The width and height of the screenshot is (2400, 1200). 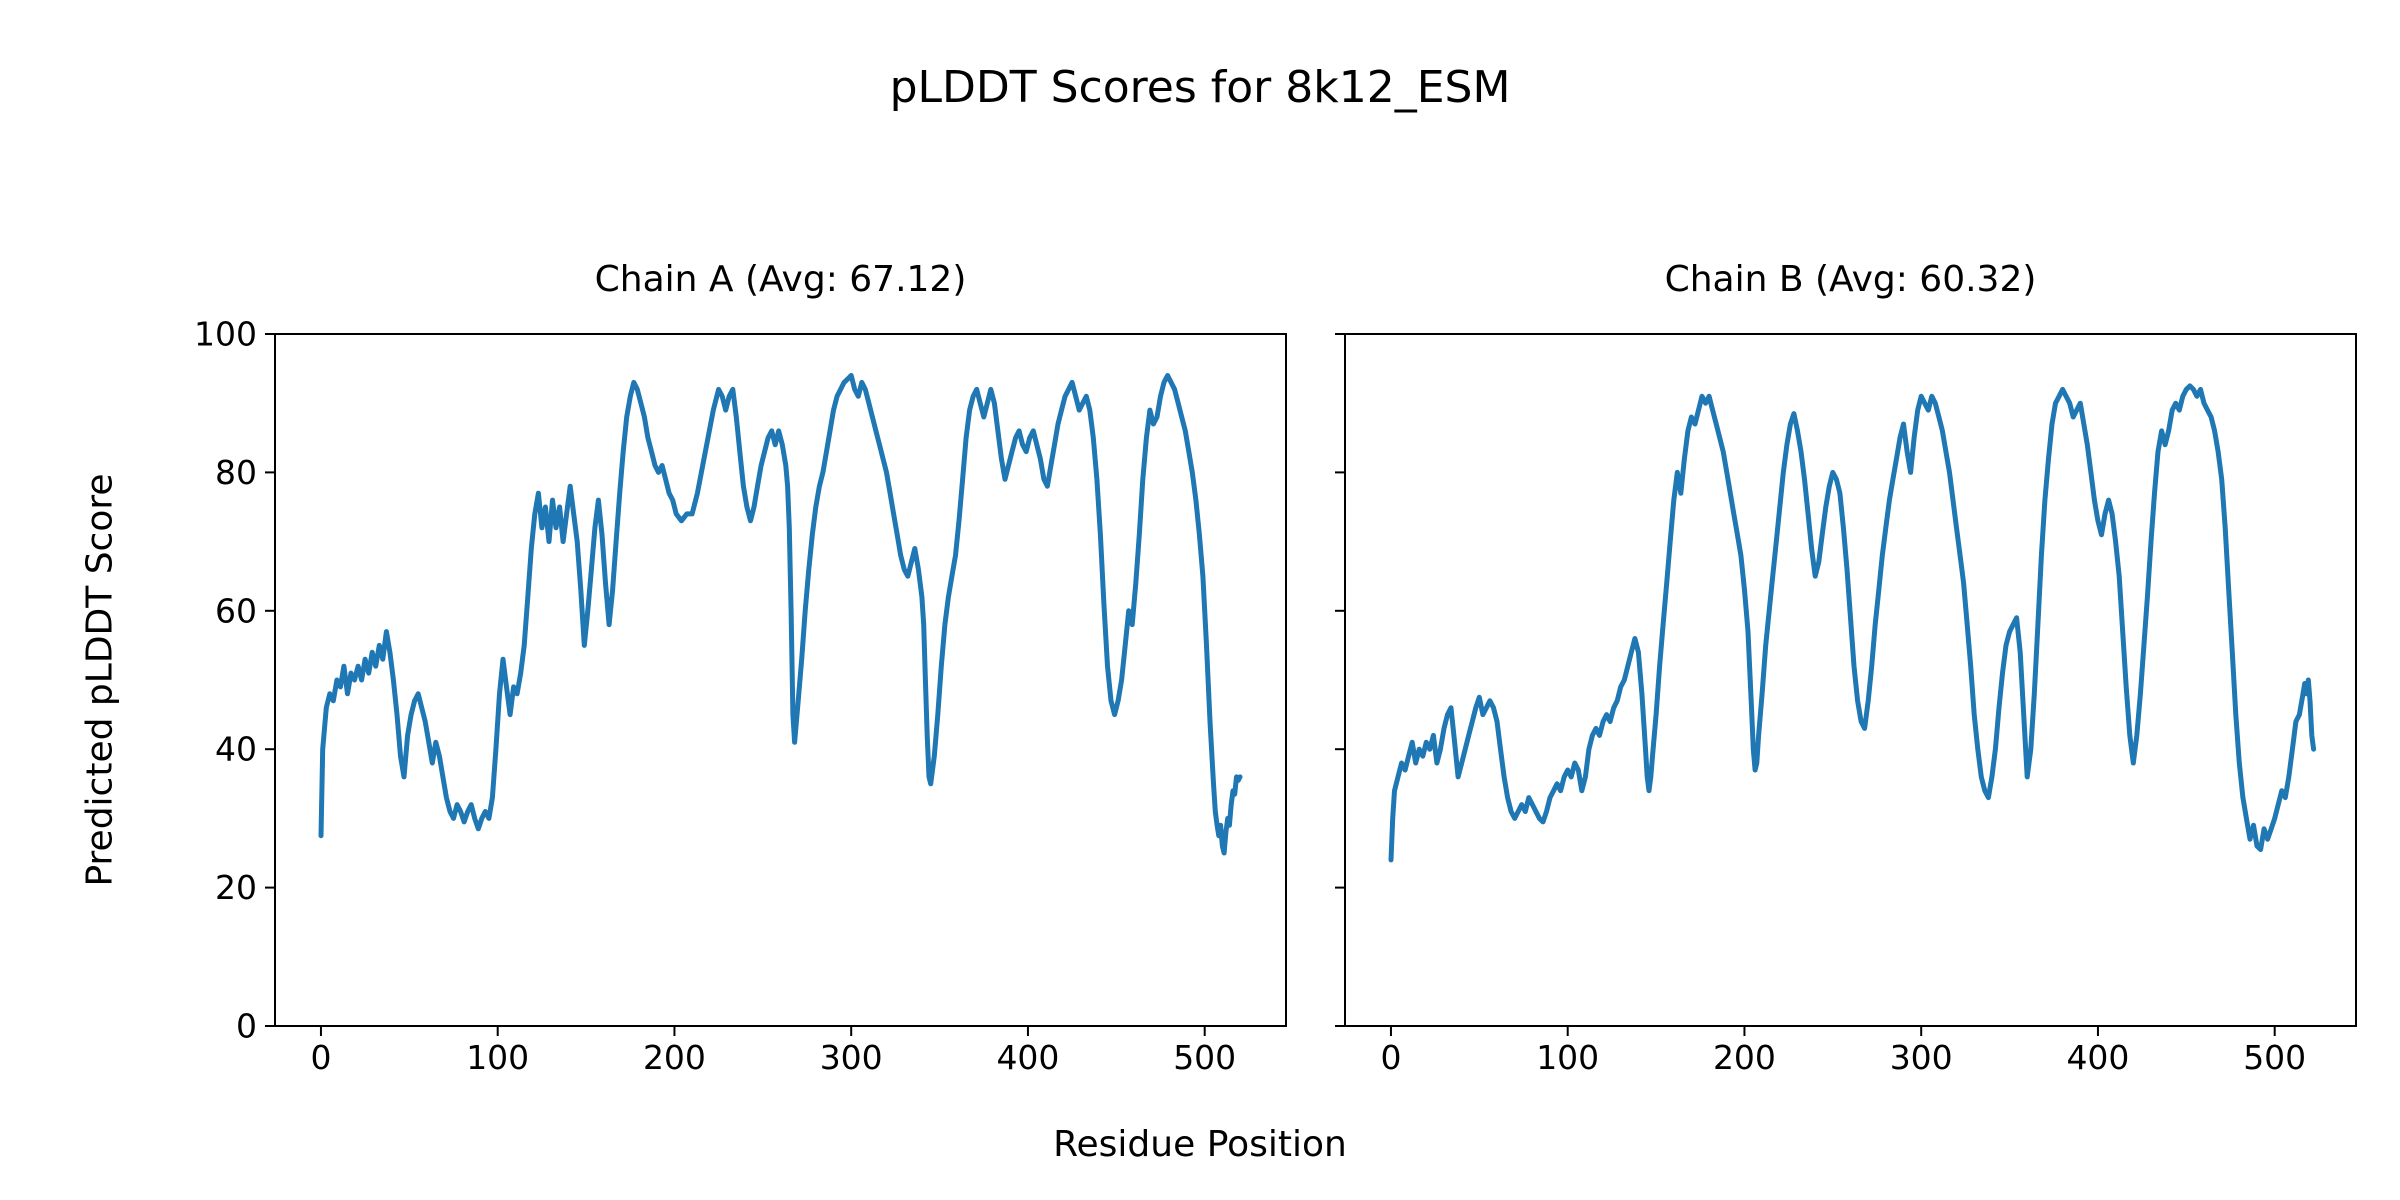 What do you see at coordinates (225, 334) in the screenshot?
I see `y-tick-label: 100` at bounding box center [225, 334].